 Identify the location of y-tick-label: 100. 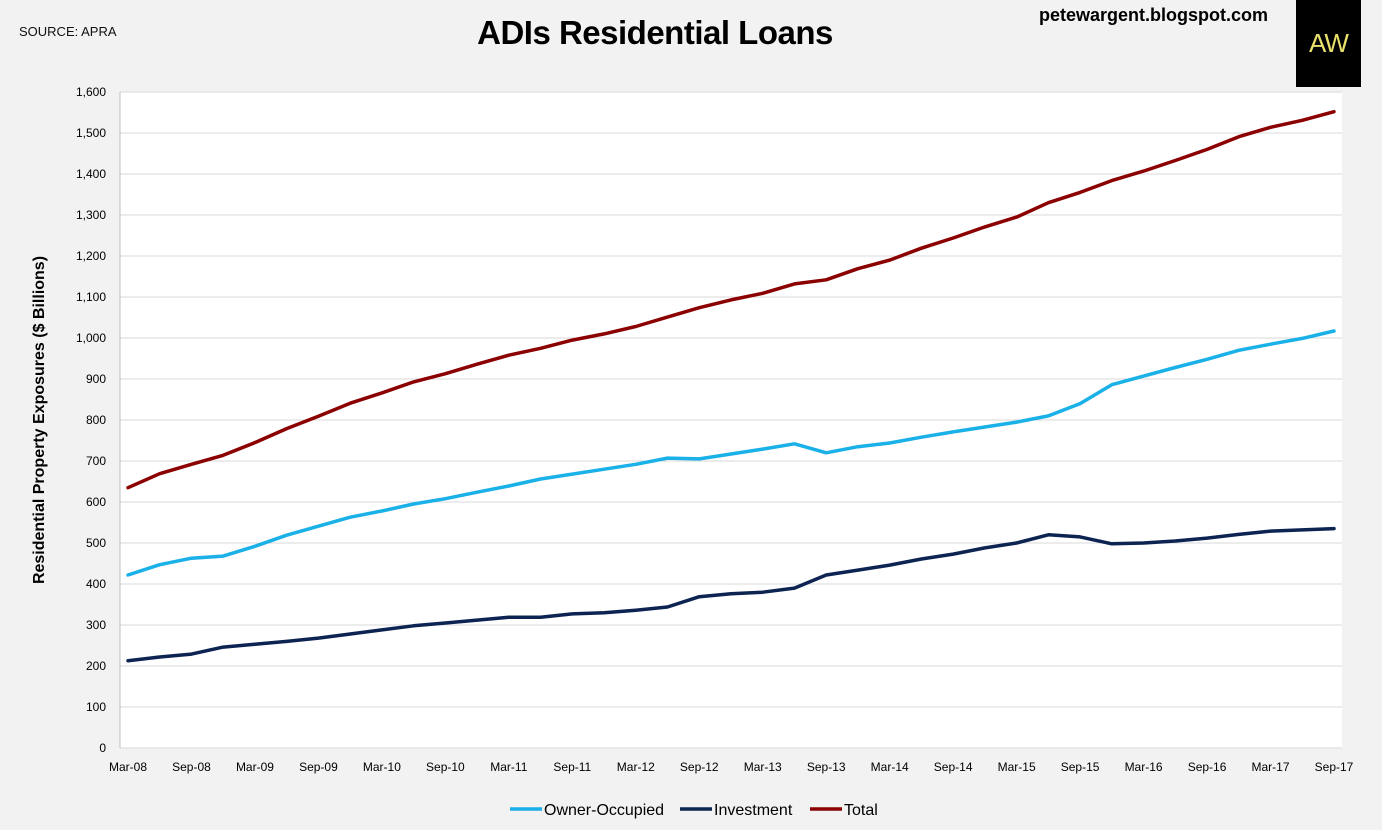
(96, 707).